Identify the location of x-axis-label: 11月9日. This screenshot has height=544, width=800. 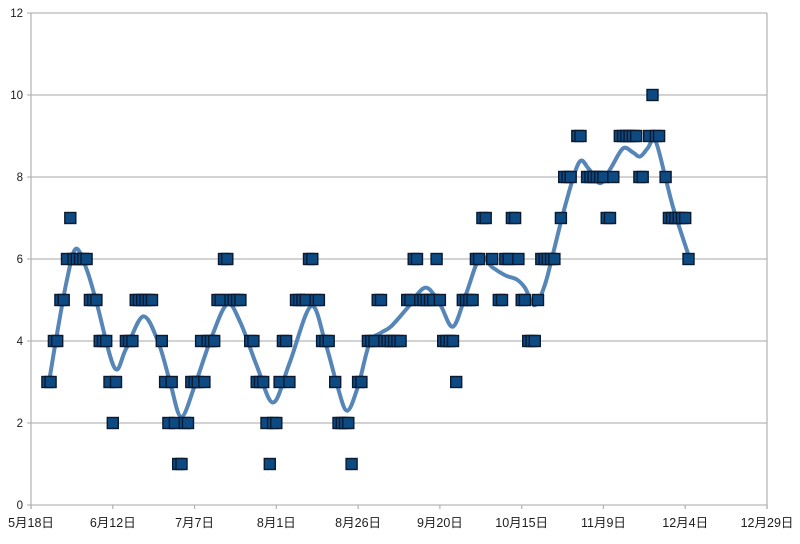
(603, 523).